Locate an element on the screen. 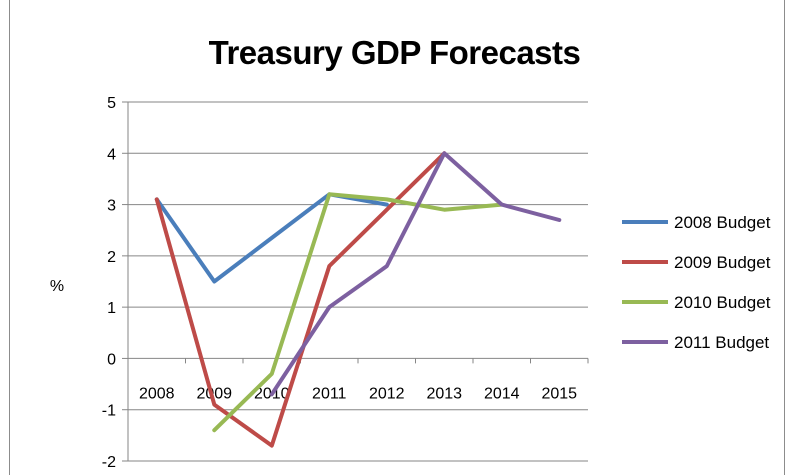 The width and height of the screenshot is (789, 475). y-axis-label: % is located at coordinates (57, 286).